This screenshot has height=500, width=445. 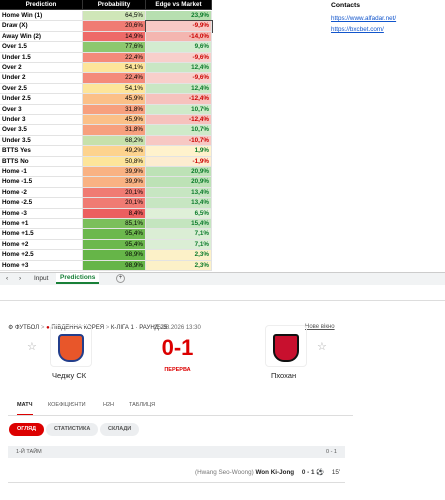 What do you see at coordinates (106, 151) in the screenshot?
I see `table-row: BTTS Yes 49,2% 1,9%` at bounding box center [106, 151].